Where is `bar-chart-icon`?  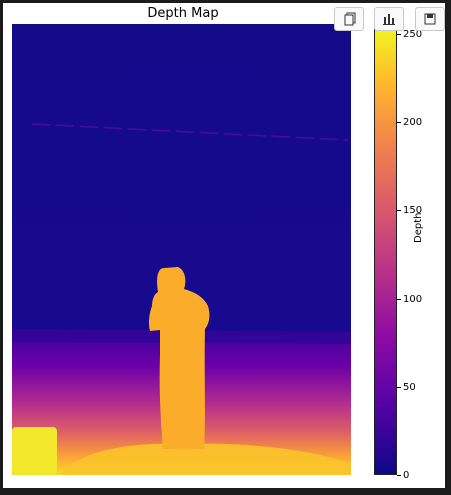 bar-chart-icon is located at coordinates (389, 19).